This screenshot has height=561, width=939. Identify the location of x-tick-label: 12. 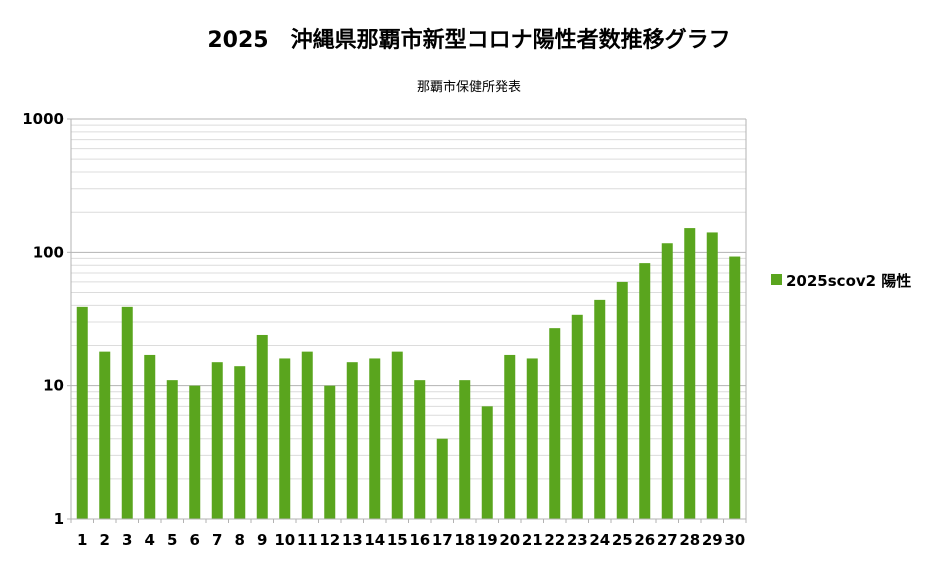
(329, 540).